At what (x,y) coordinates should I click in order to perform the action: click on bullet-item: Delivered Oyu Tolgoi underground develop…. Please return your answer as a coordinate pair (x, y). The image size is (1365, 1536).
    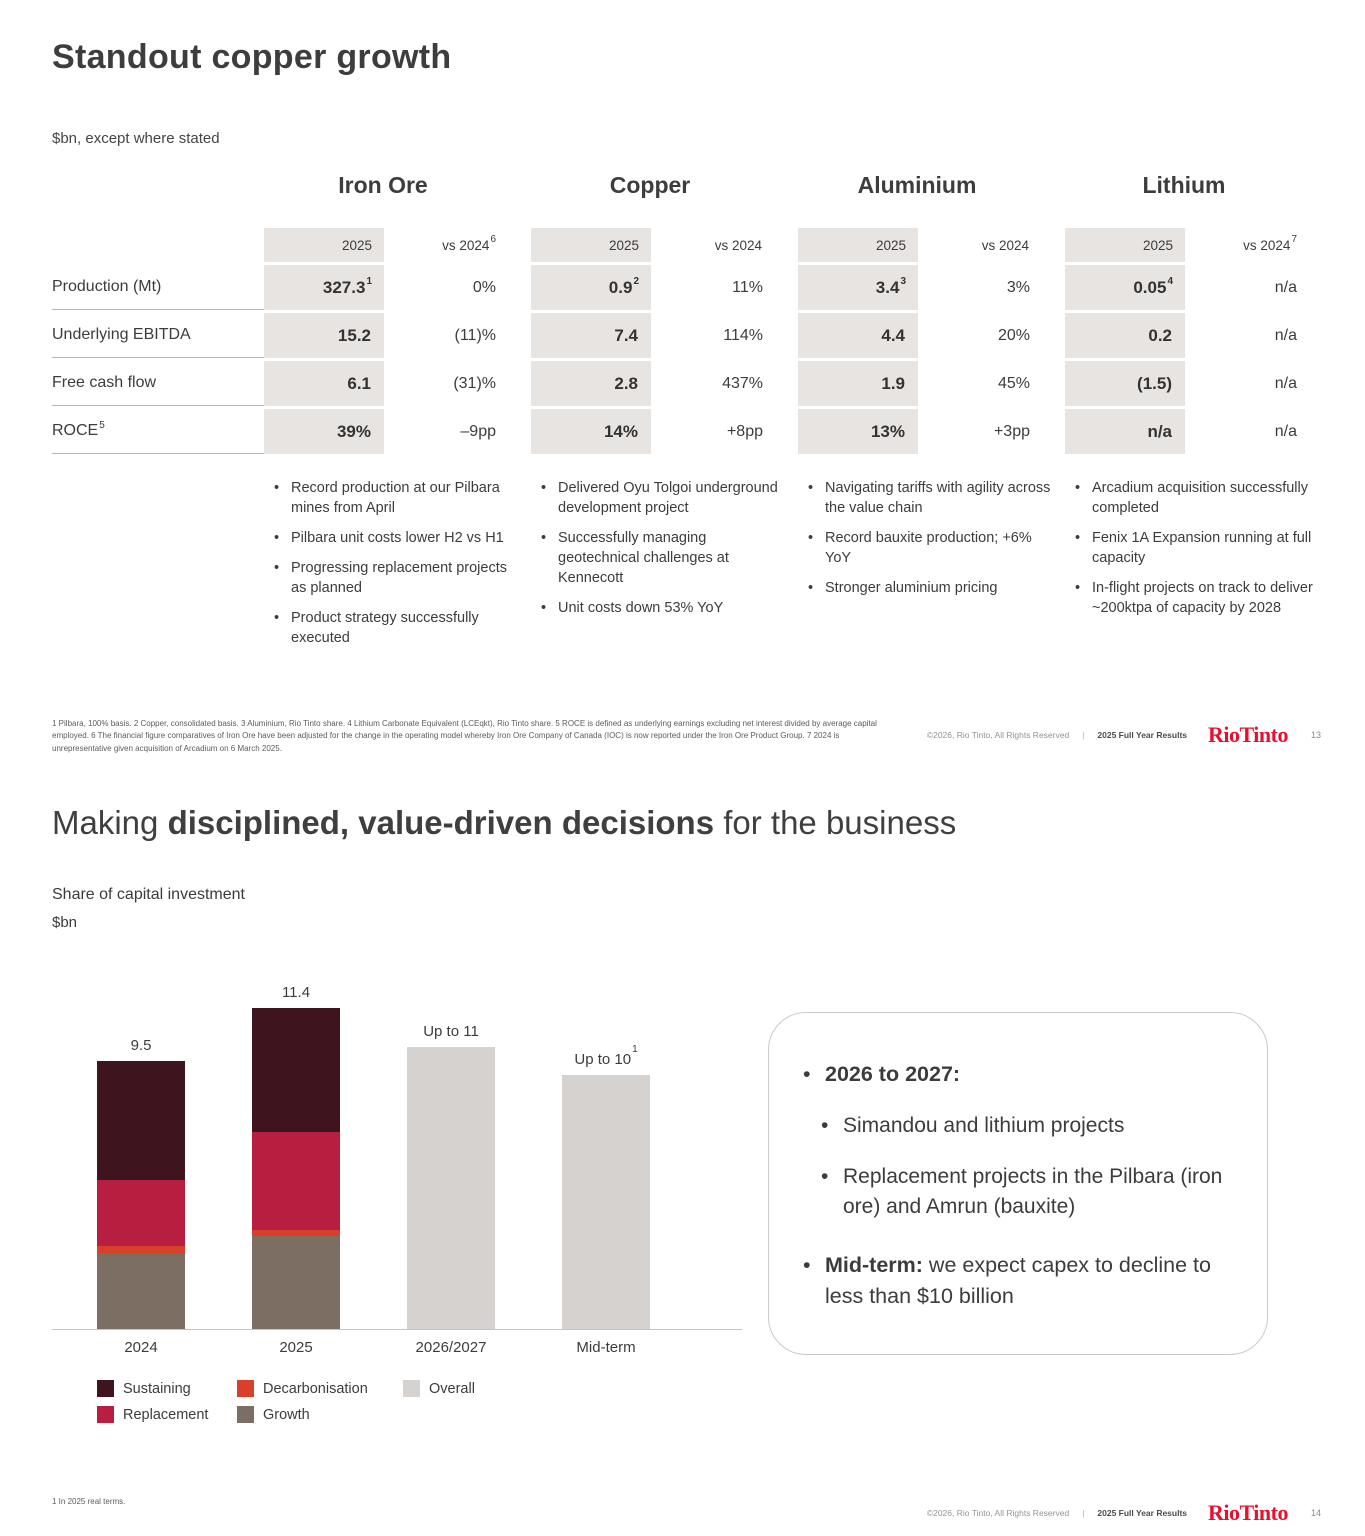
    Looking at the image, I should click on (665, 498).